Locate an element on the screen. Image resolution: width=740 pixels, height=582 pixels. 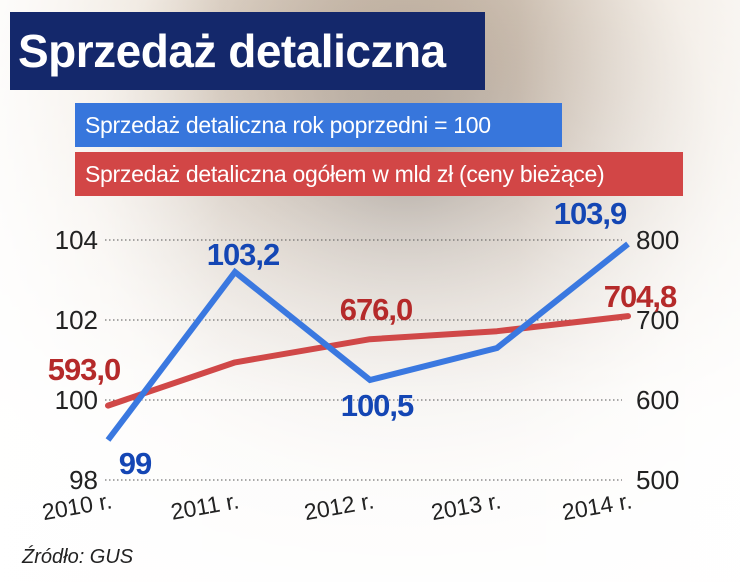
left-tick-label: 98 is located at coordinates (83, 480).